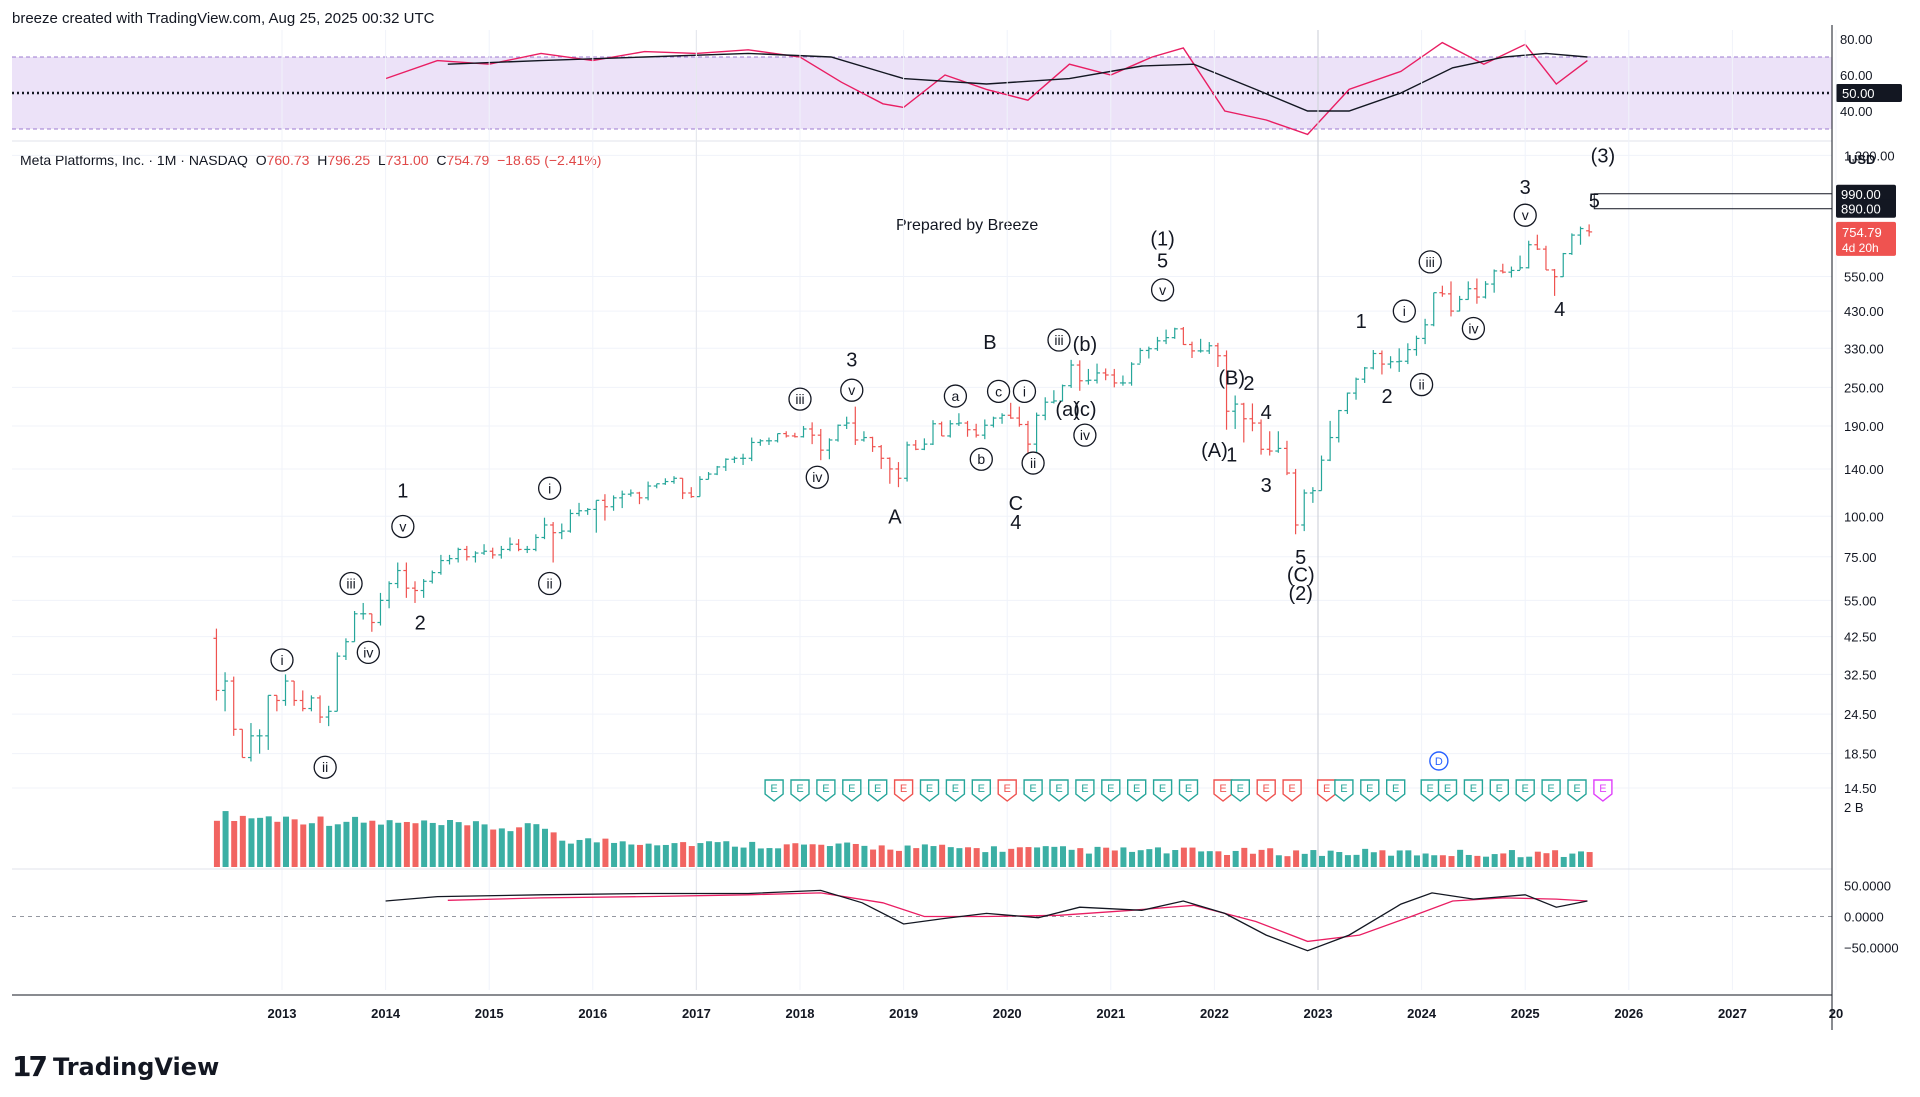 The width and height of the screenshot is (1920, 1097). I want to click on rsi-ma-line, so click(1017, 82).